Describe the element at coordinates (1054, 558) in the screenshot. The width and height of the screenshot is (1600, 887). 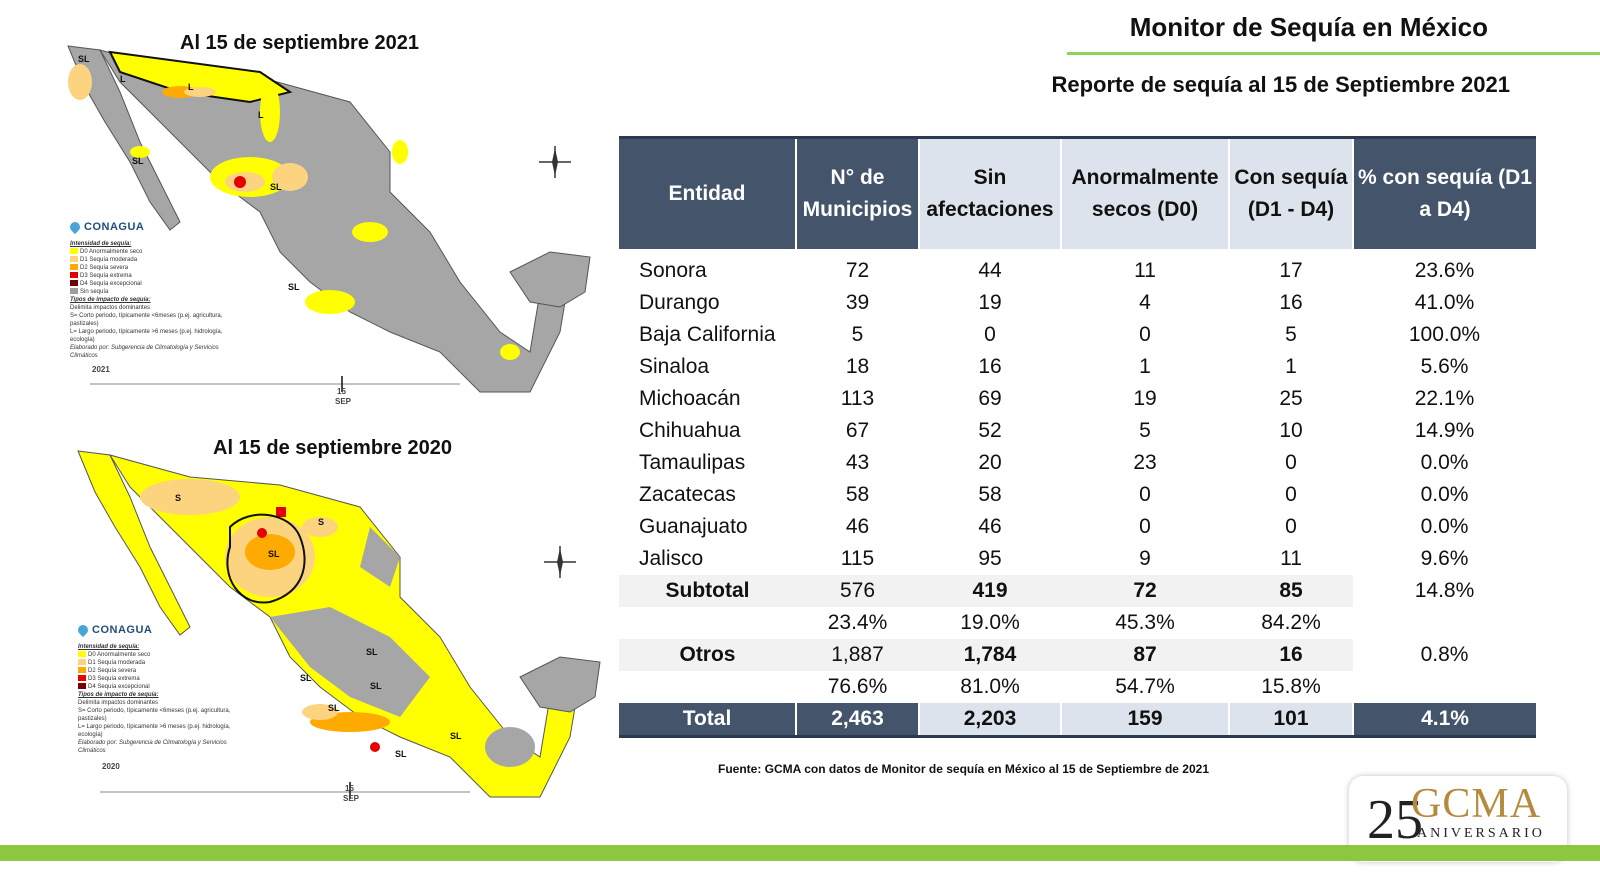
I see `table-row: Jalisco 115 95 9 11 9.6%` at that location.